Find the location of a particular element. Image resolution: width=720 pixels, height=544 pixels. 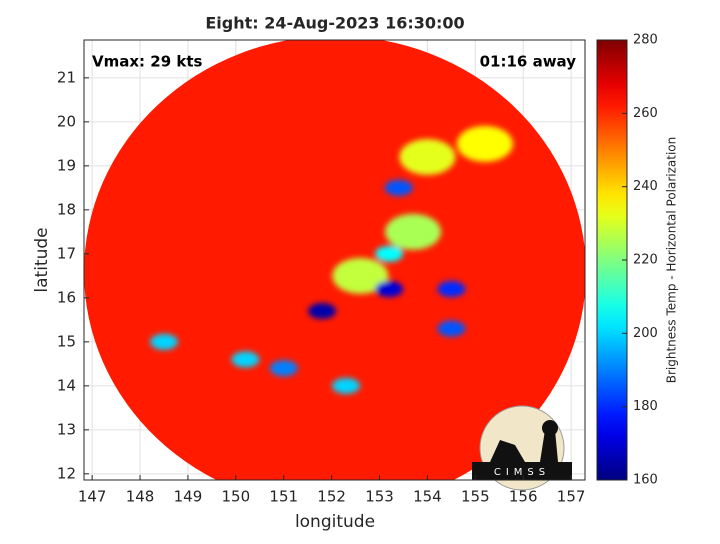

y-tick-label: 17 is located at coordinates (66, 253).